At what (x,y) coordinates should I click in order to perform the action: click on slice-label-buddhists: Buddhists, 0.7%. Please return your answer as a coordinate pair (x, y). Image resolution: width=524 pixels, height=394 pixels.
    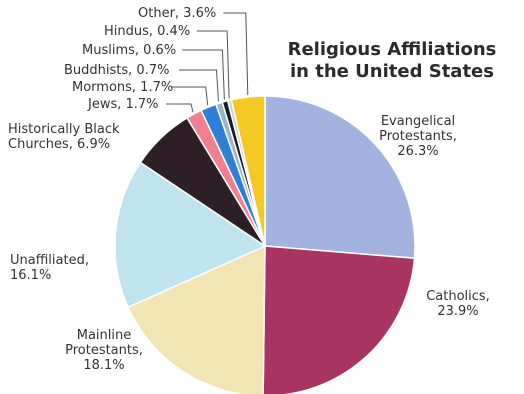
    Looking at the image, I should click on (116, 70).